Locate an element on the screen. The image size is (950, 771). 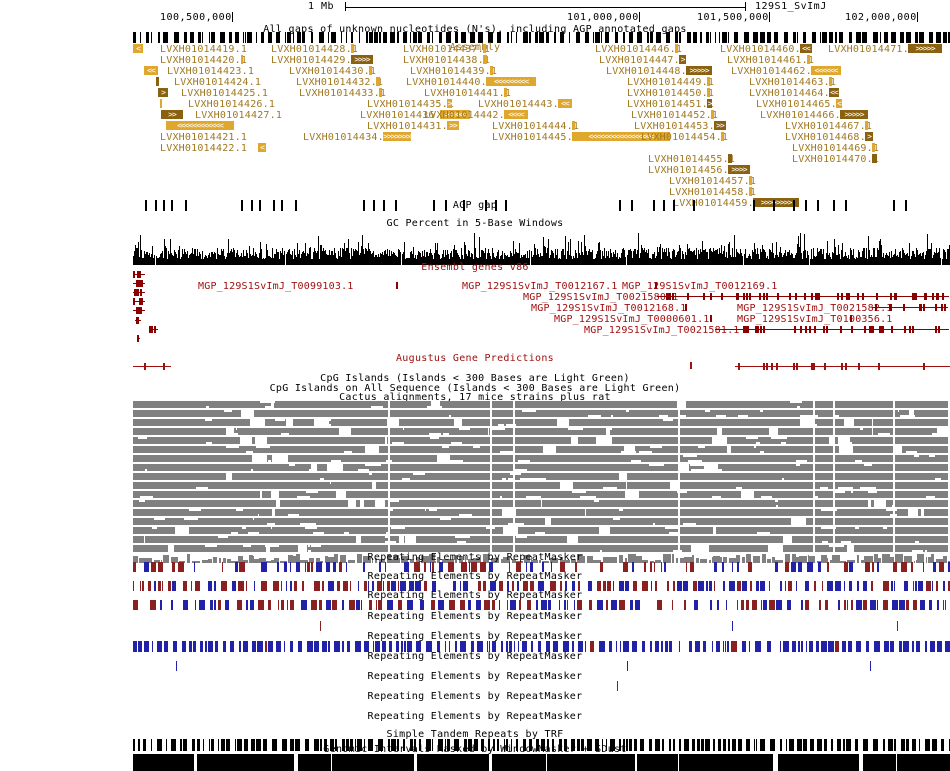
assembly-contig-label: LVXH01014453.1 is located at coordinates (678, 126).